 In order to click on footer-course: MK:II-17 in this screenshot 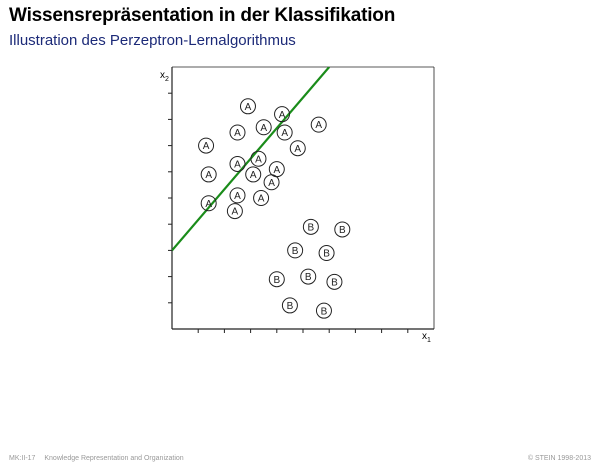, I will do `click(22, 458)`.